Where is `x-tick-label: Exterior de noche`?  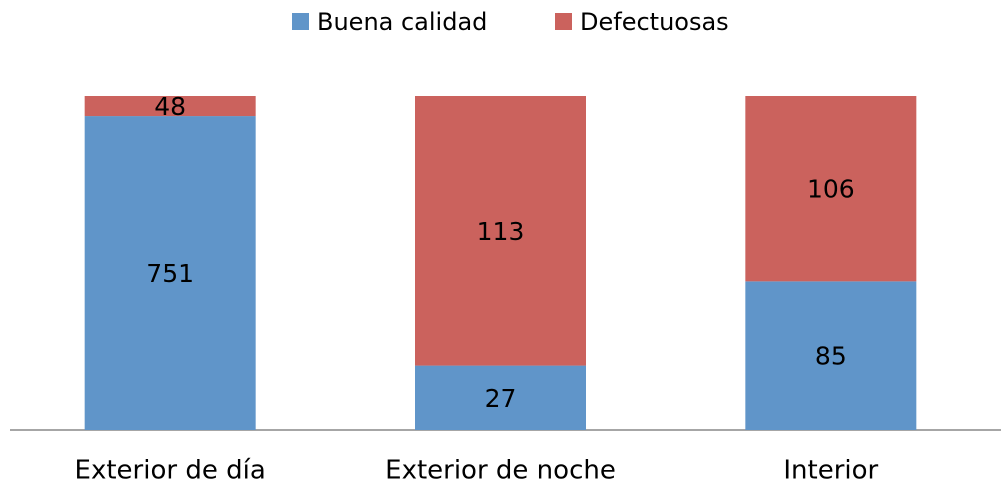 x-tick-label: Exterior de noche is located at coordinates (500, 471).